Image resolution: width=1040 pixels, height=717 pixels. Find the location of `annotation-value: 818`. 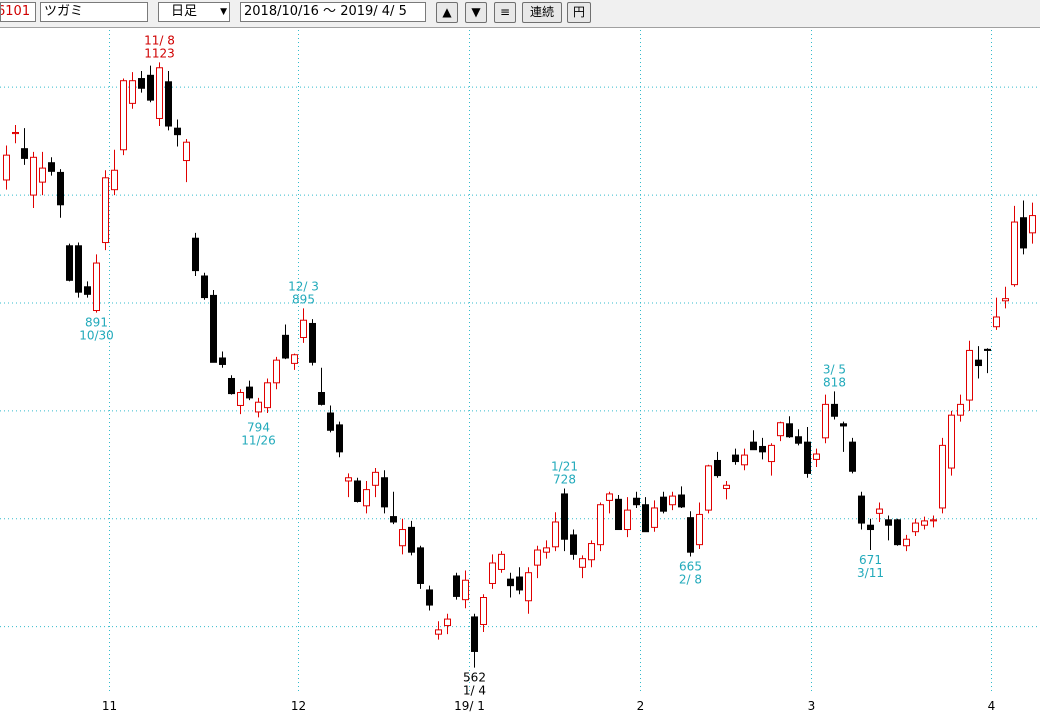

annotation-value: 818 is located at coordinates (834, 382).